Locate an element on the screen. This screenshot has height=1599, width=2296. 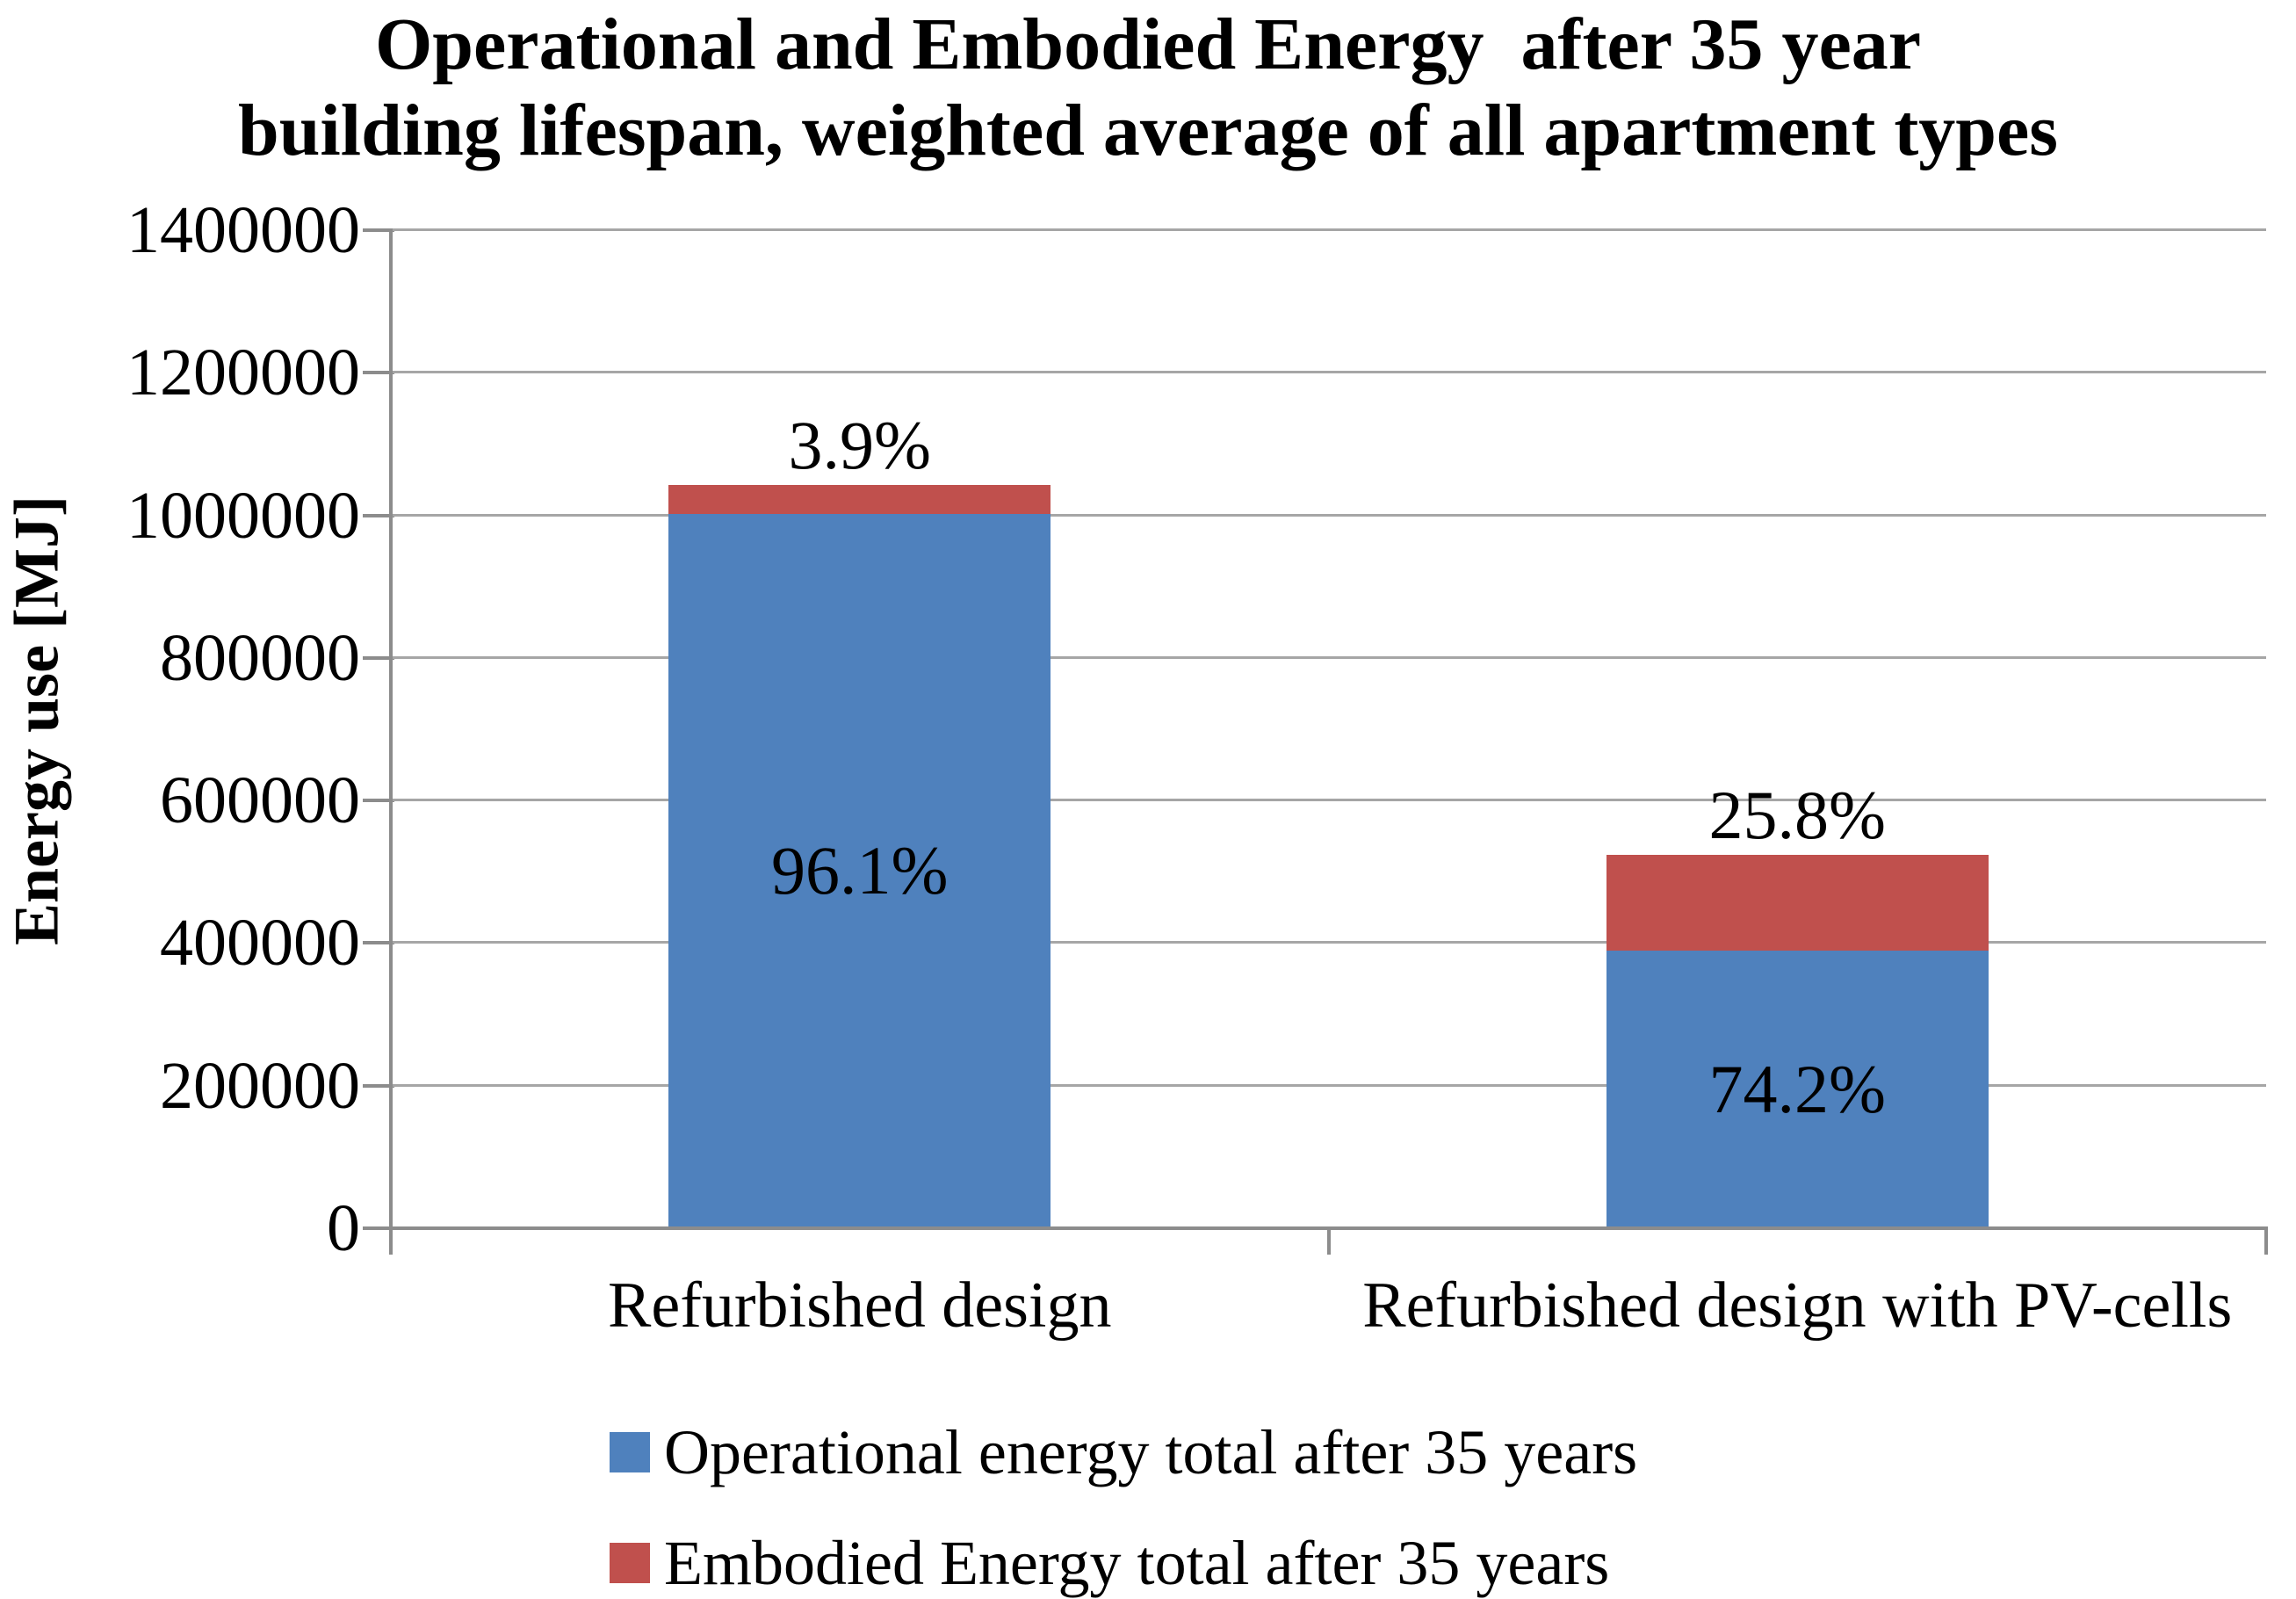
data-label-operational: 74.2% is located at coordinates (1797, 1088).